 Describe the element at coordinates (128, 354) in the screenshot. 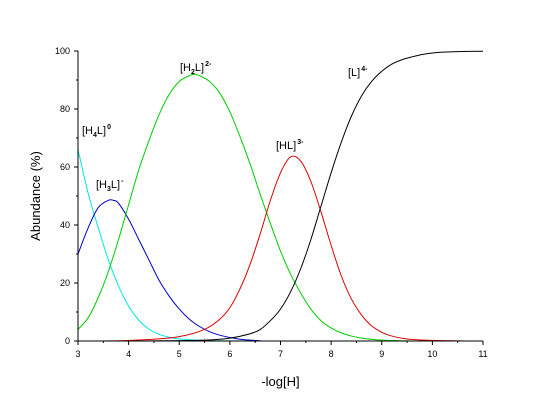

I see `x-tick-label-1: 4` at that location.